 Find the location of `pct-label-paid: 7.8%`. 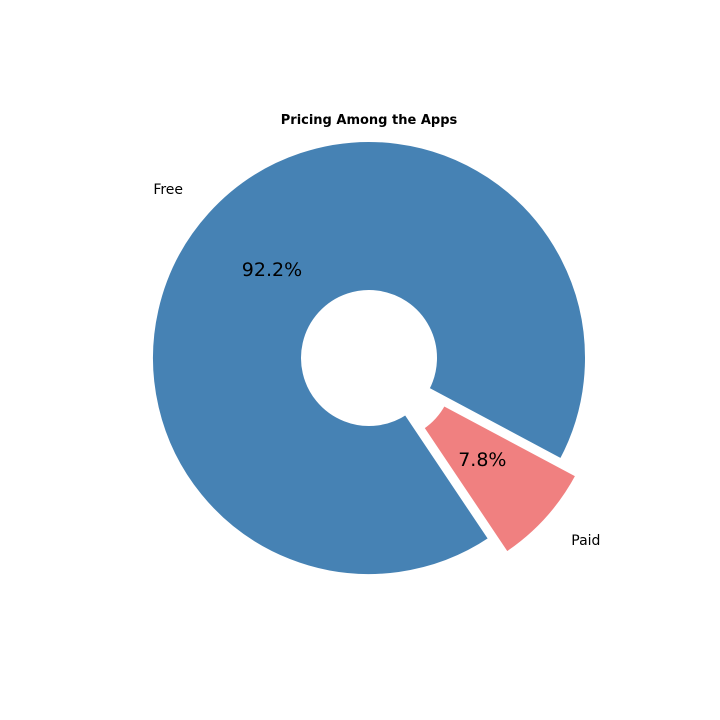

pct-label-paid: 7.8% is located at coordinates (482, 460).